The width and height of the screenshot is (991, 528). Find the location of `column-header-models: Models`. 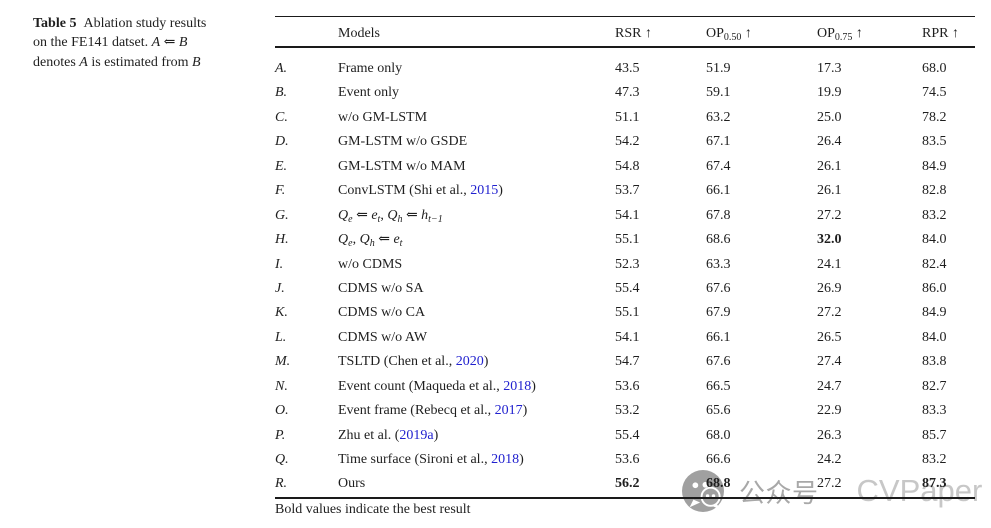

column-header-models: Models is located at coordinates (359, 34).